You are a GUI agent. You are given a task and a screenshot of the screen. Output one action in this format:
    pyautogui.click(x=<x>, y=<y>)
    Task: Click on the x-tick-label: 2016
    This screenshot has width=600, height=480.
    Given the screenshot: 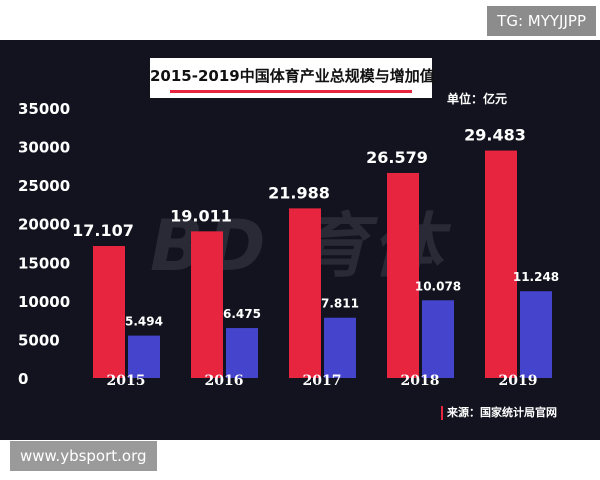 What is the action you would take?
    pyautogui.click(x=224, y=381)
    